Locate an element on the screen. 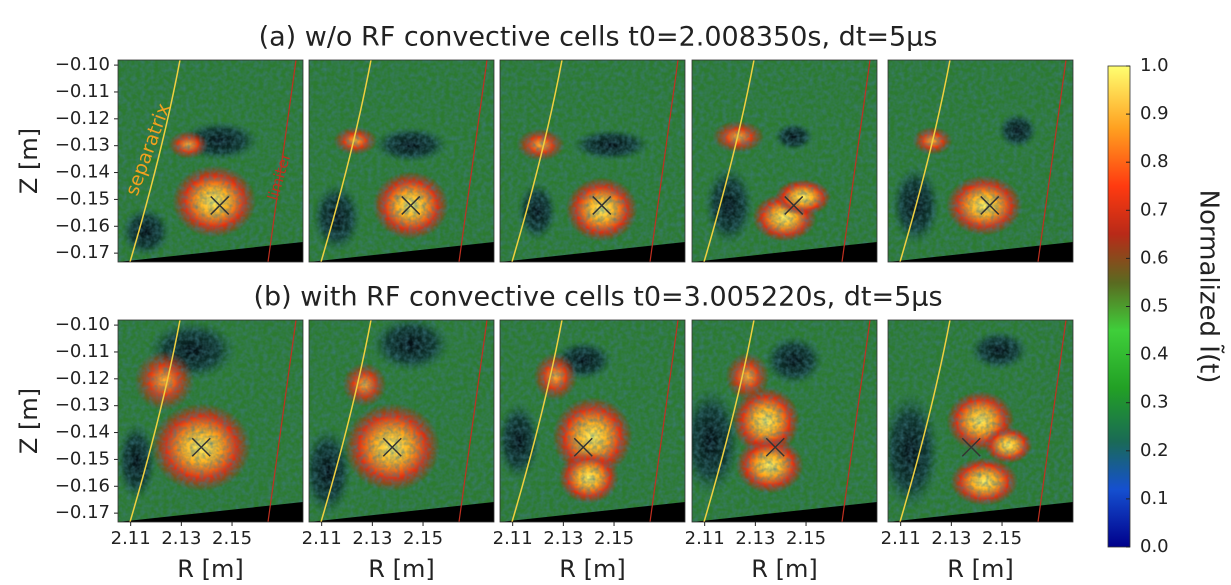 The width and height of the screenshot is (1231, 585). colorbar-tick-label: 0.1 is located at coordinates (1154, 498).